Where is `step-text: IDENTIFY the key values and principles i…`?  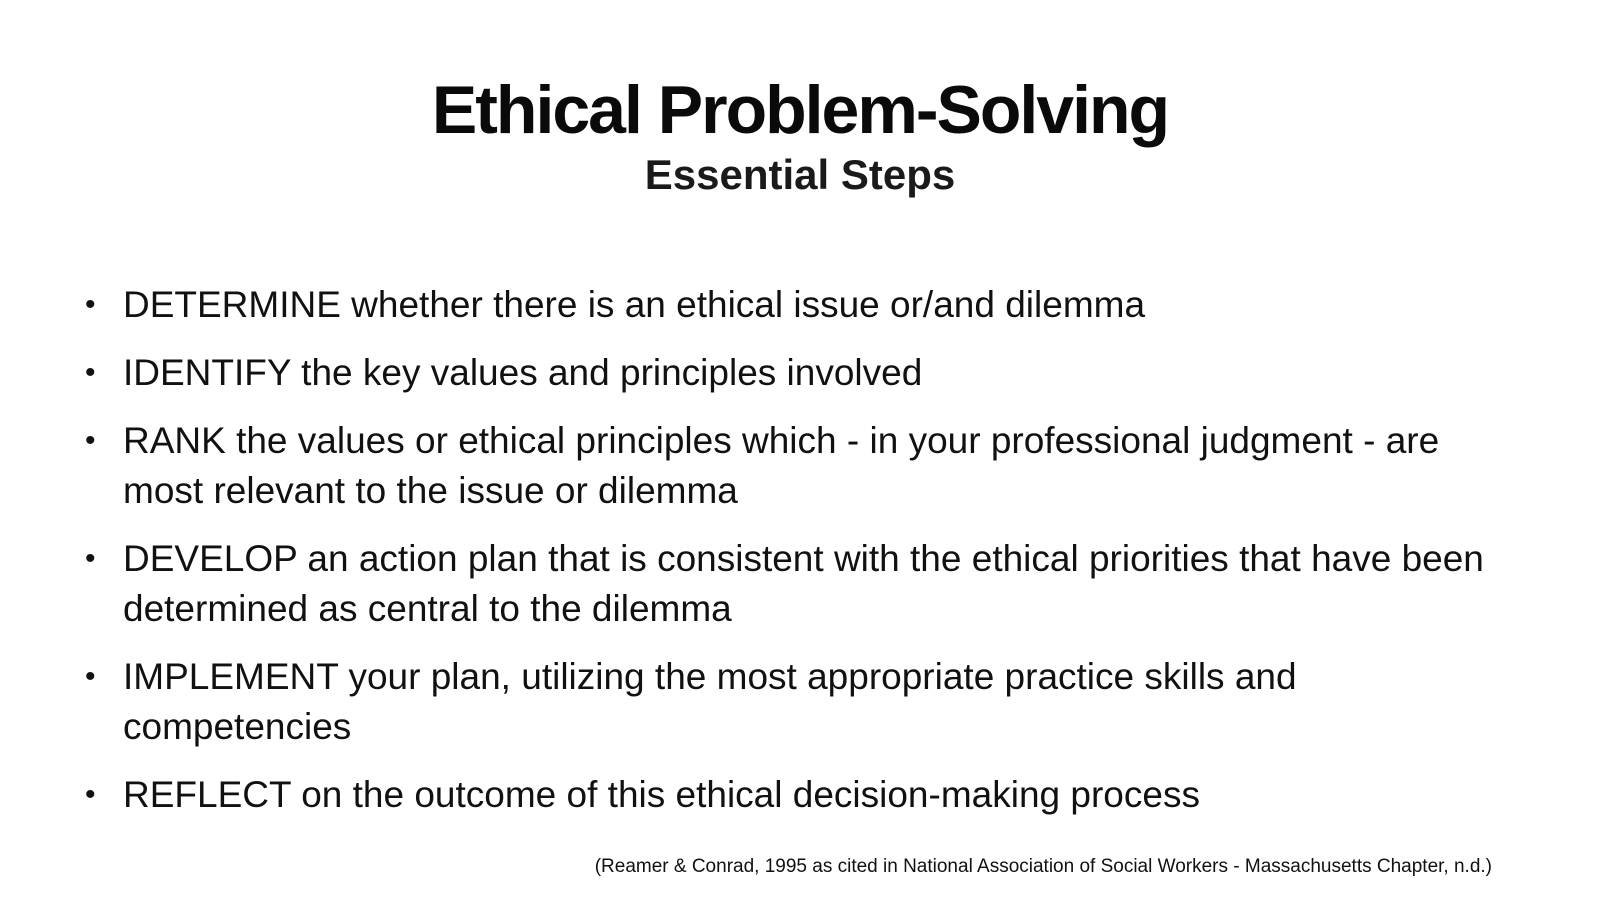 step-text: IDENTIFY the key values and principles i… is located at coordinates (523, 372).